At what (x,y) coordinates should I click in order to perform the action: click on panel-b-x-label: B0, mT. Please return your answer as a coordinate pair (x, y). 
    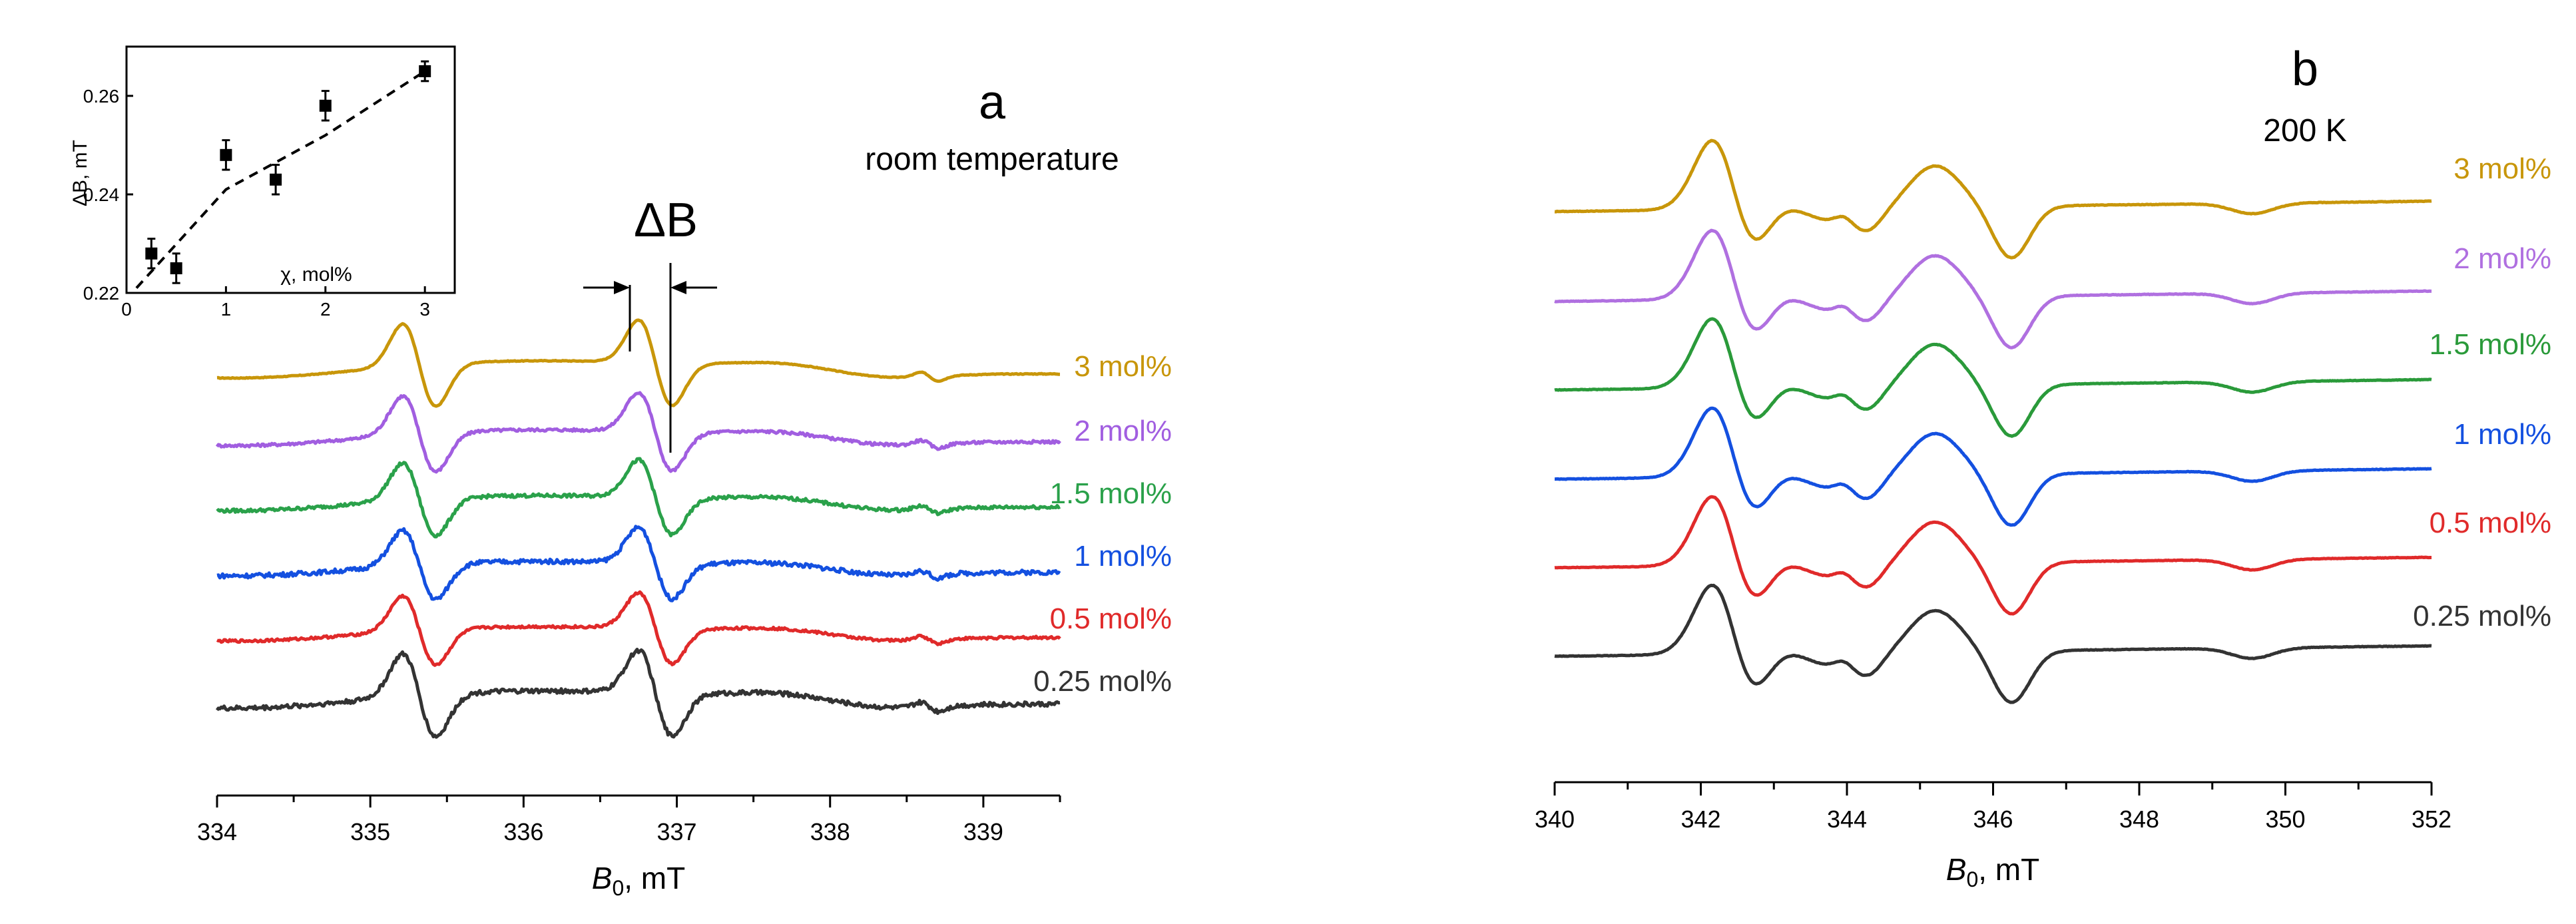
    Looking at the image, I should click on (1993, 872).